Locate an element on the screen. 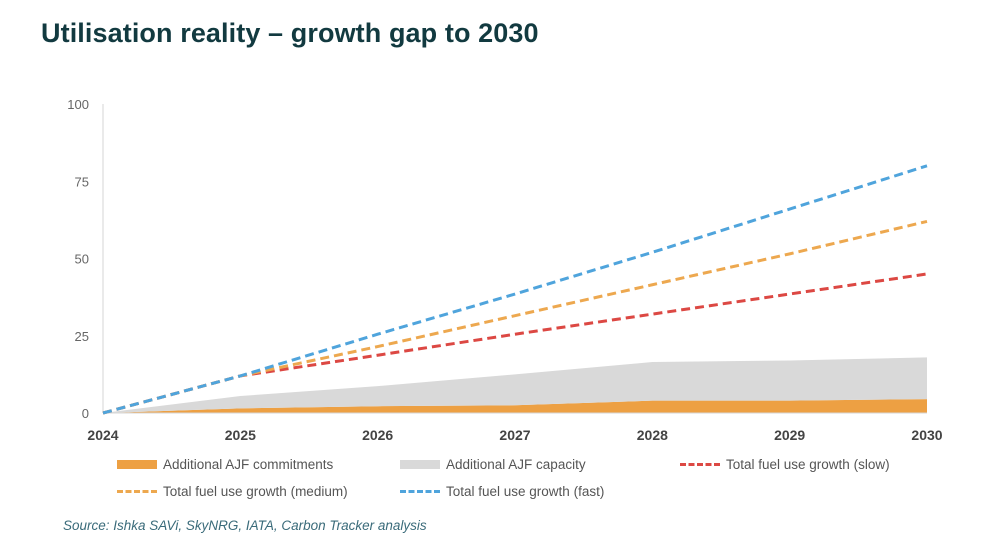  x-tick-label: 2029 is located at coordinates (789, 435).